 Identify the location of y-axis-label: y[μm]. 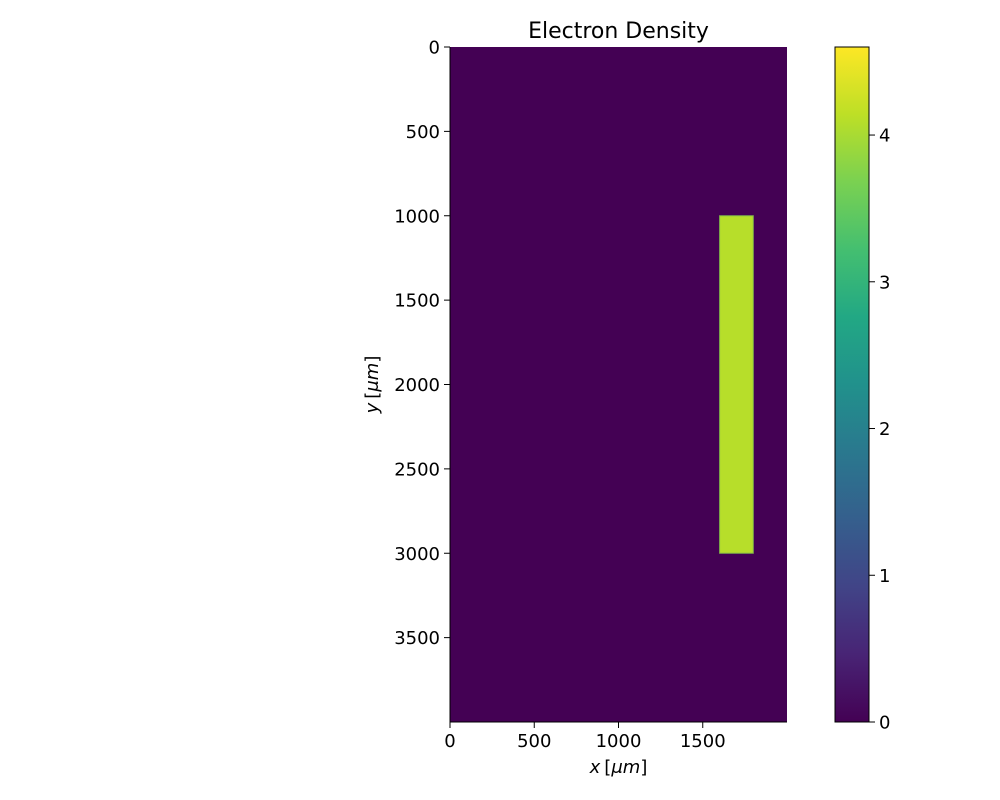
(372, 385).